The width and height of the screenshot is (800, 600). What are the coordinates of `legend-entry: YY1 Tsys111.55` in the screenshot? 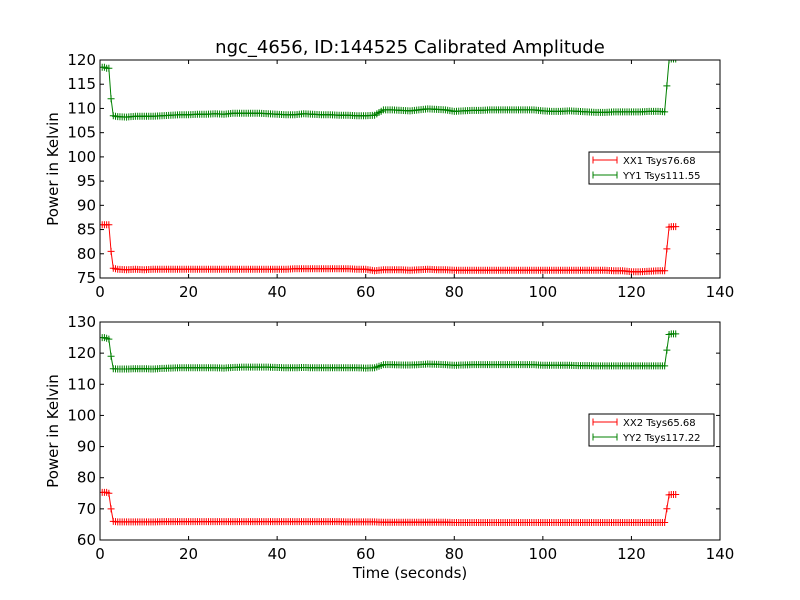 It's located at (661, 176).